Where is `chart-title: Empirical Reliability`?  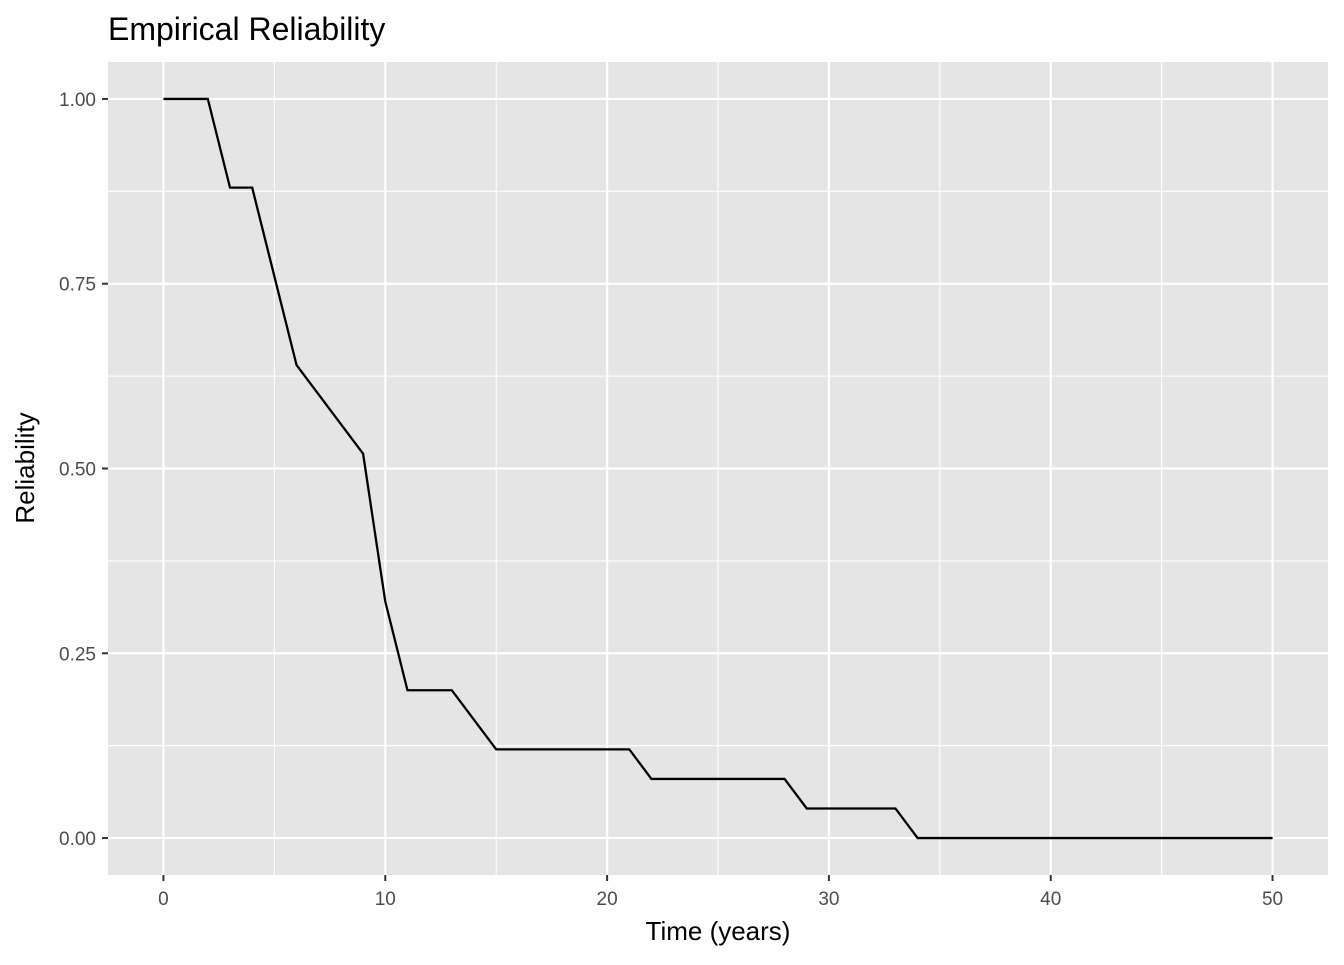 chart-title: Empirical Reliability is located at coordinates (246, 29).